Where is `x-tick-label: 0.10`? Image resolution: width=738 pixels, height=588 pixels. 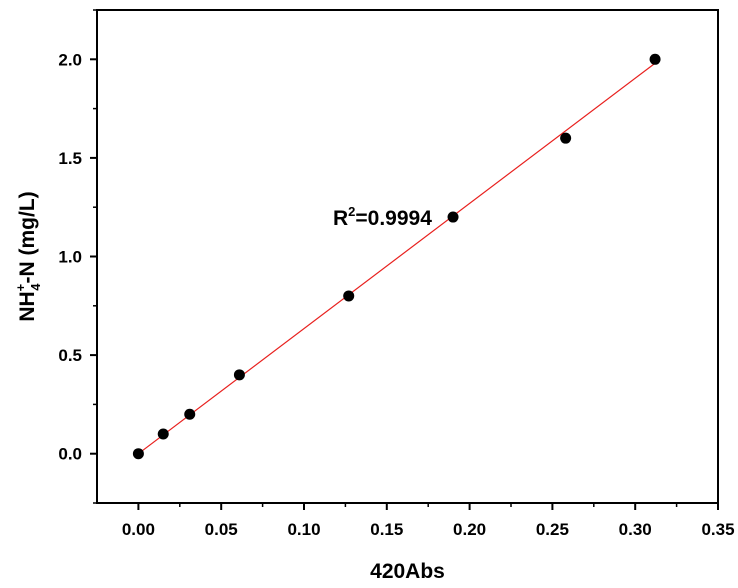
x-tick-label: 0.10 is located at coordinates (303, 529).